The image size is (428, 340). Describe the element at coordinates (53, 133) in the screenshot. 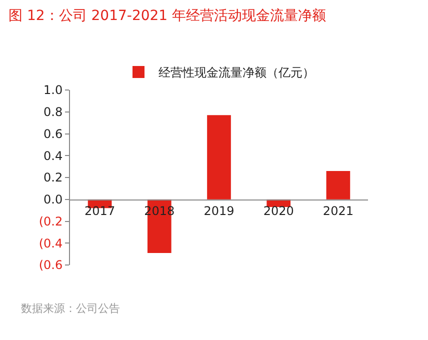

I see `y-tick-label: 0.6` at that location.